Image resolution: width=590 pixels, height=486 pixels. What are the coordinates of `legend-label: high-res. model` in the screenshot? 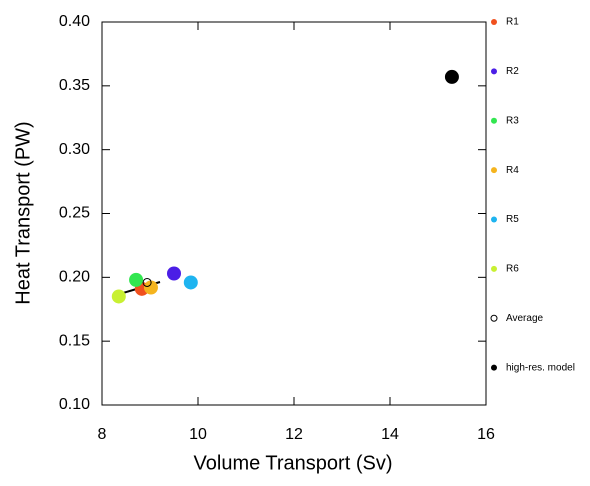 It's located at (540, 367).